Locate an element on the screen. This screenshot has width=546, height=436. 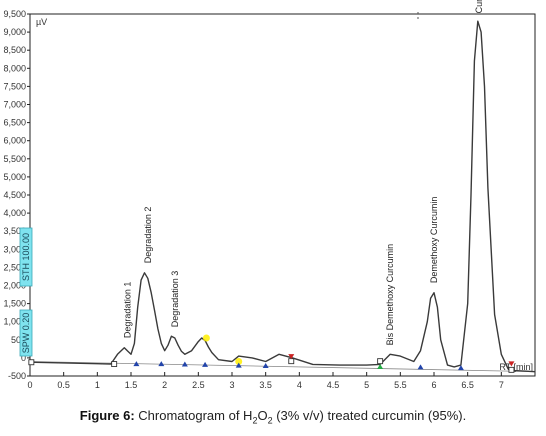
x-tick-label: 2 is located at coordinates (164, 385).